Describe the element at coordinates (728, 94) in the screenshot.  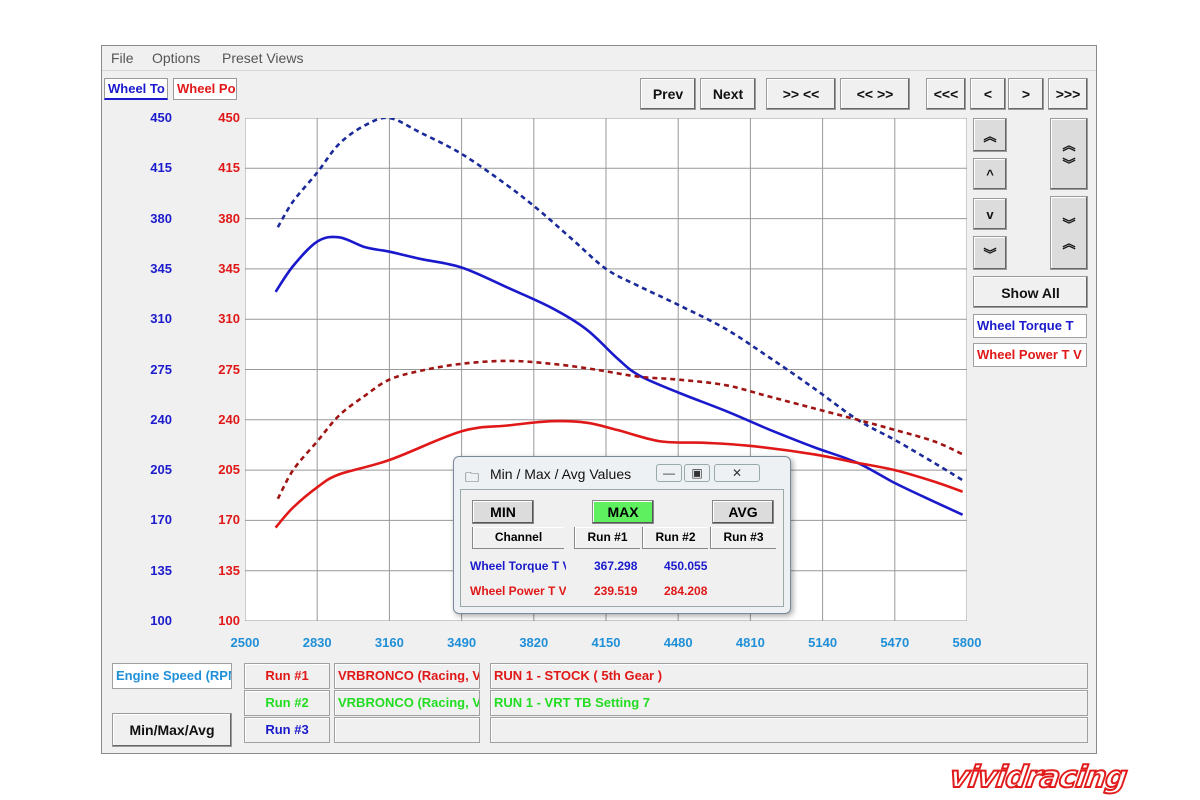
I see `next-button: Next` at that location.